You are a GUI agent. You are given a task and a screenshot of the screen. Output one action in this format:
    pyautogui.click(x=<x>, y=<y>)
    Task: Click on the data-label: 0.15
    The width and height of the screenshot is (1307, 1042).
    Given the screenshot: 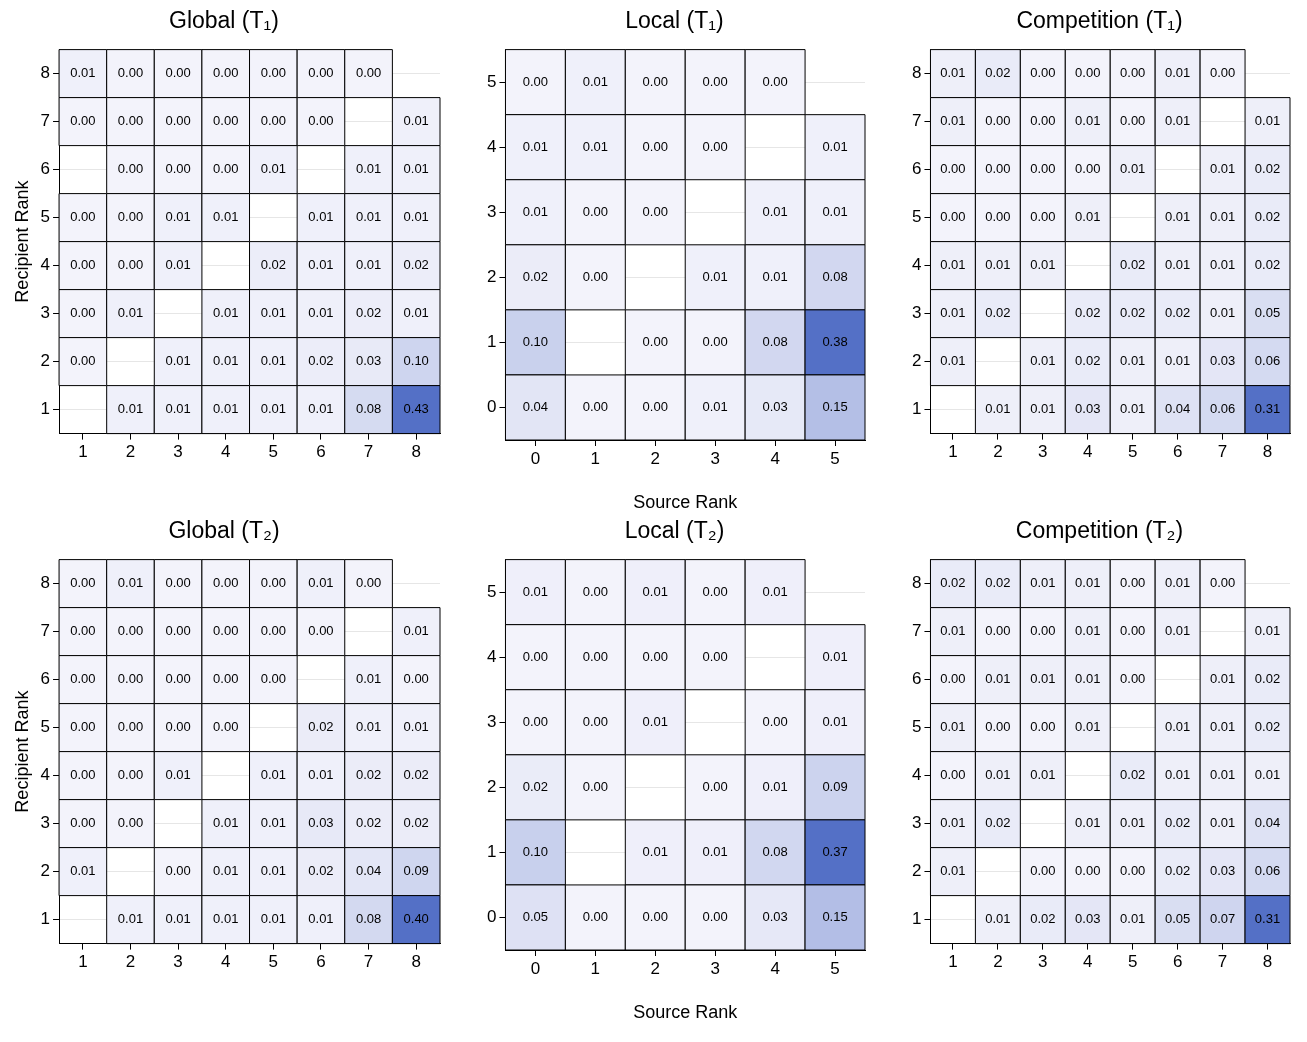 What is the action you would take?
    pyautogui.click(x=835, y=917)
    